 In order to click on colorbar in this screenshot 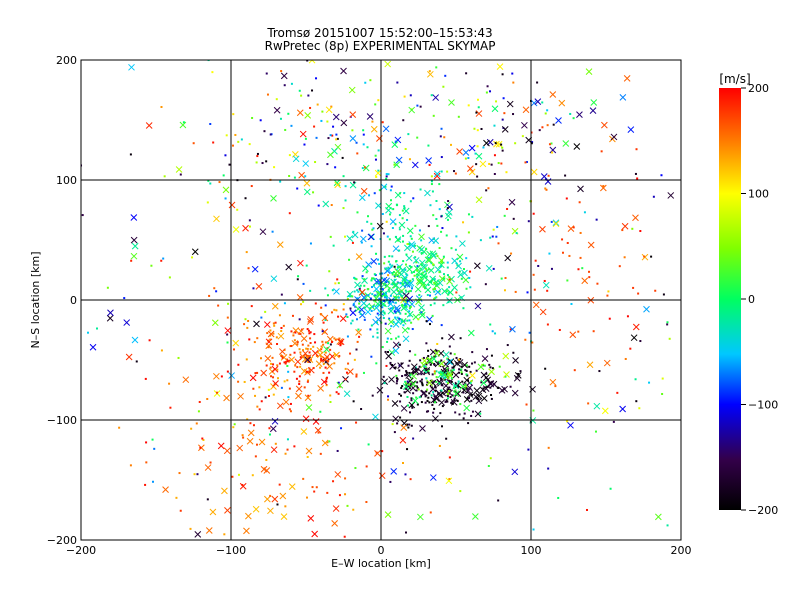, I will do `click(730, 299)`.